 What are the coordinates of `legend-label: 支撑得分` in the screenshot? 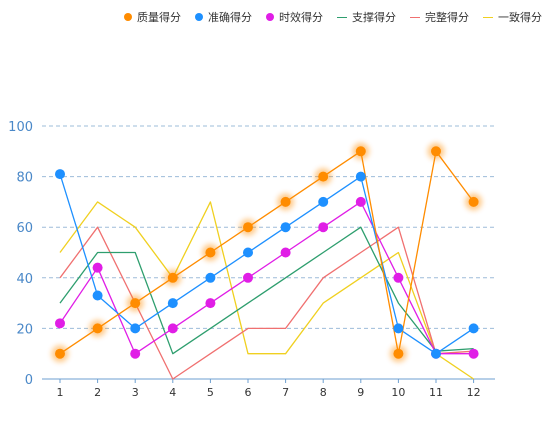 It's located at (374, 17).